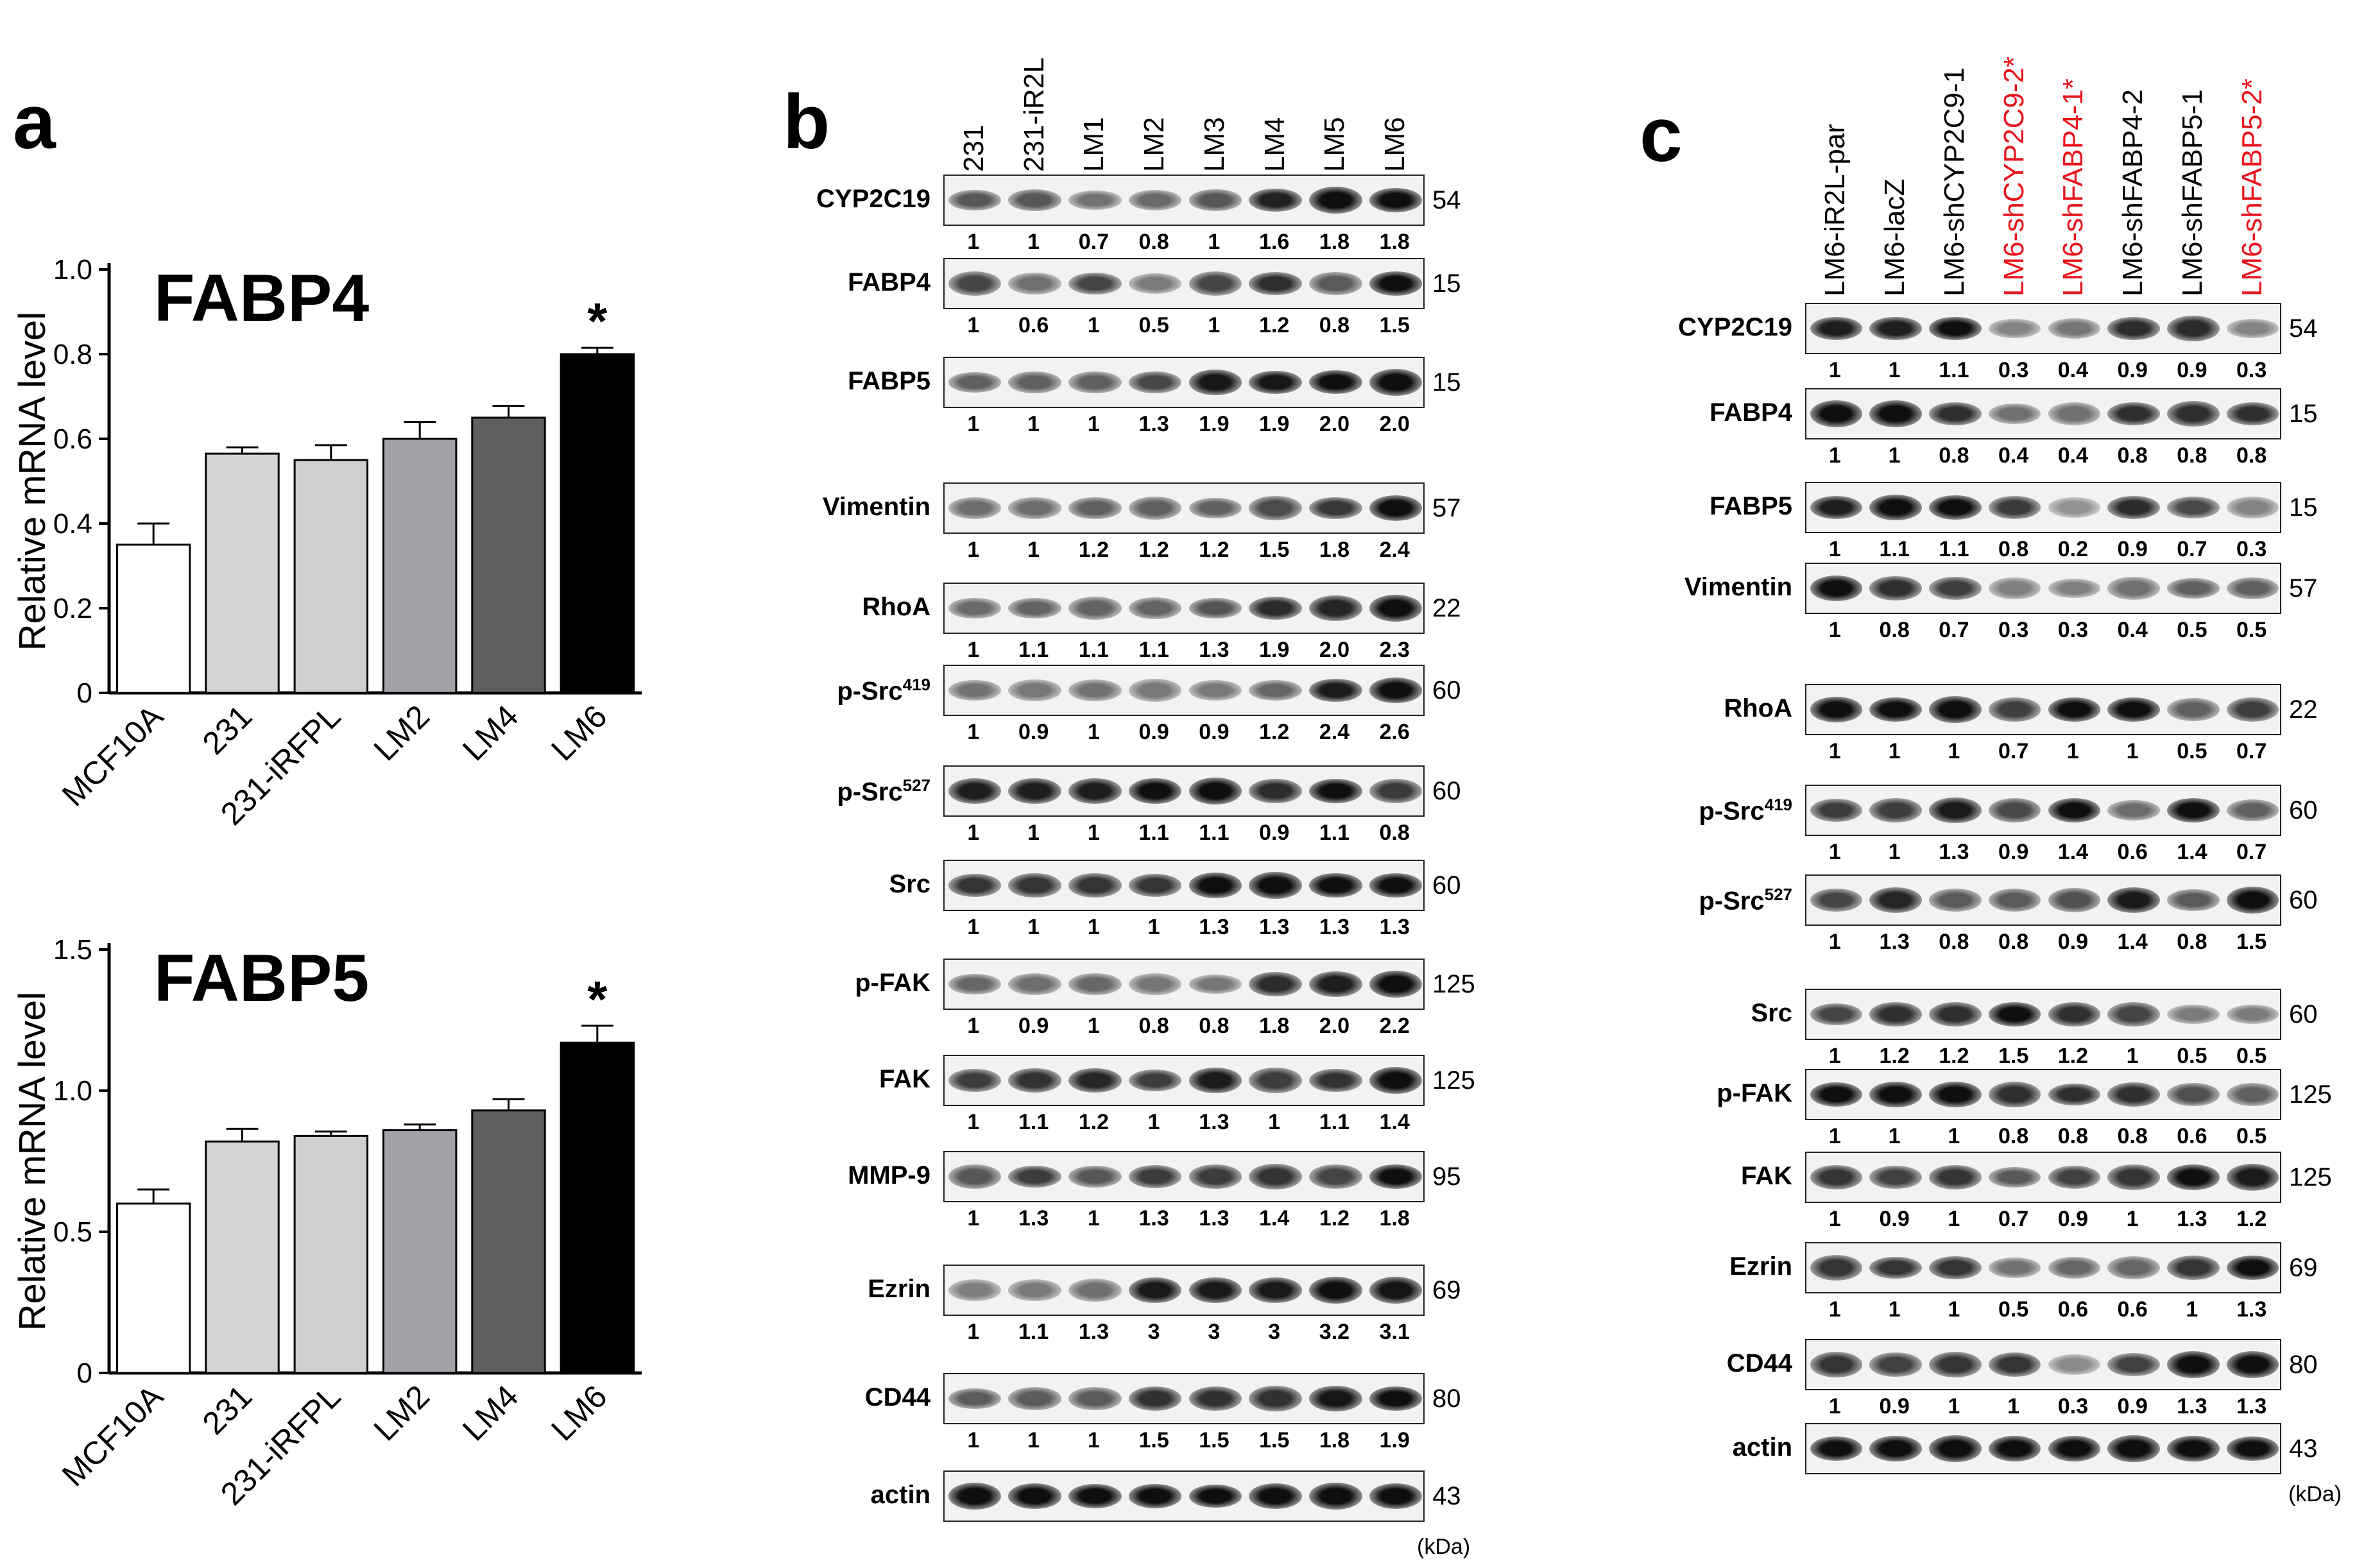 The image size is (2357, 1568). I want to click on band-quantification: 1.8, so click(1334, 242).